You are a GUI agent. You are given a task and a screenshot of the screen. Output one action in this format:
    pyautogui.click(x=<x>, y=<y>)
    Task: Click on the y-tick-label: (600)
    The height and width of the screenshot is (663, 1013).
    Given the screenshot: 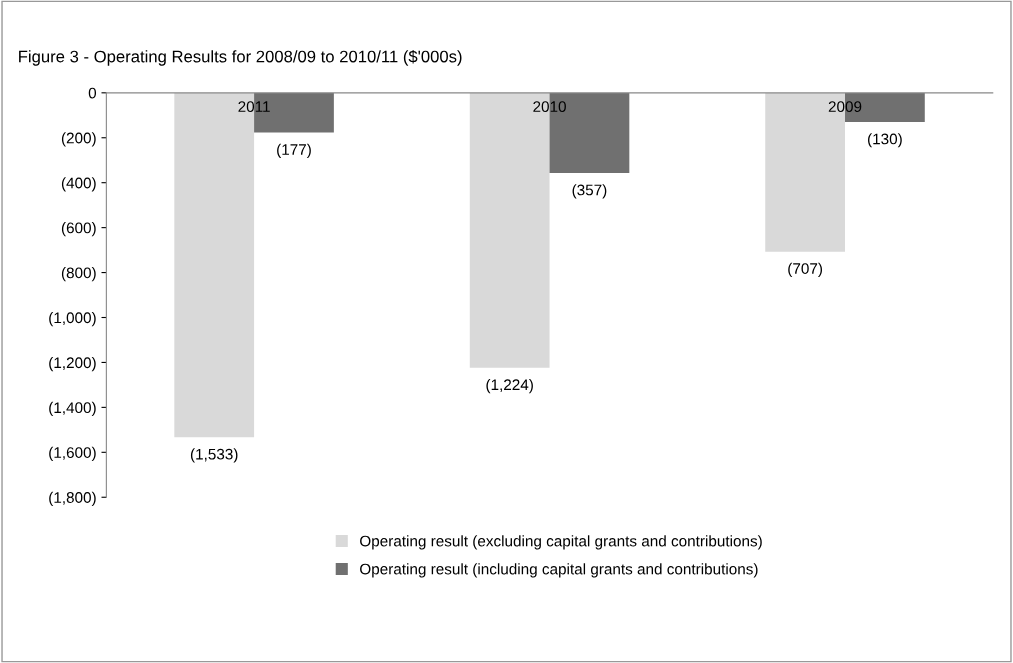 What is the action you would take?
    pyautogui.click(x=78, y=229)
    